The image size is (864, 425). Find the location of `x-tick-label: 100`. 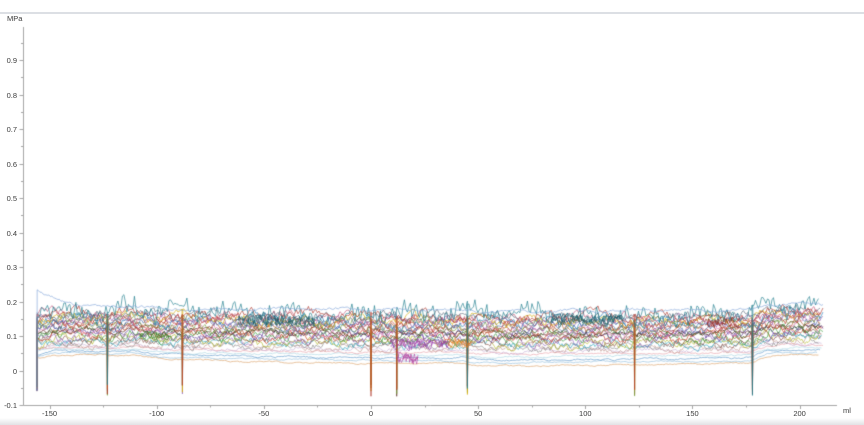

x-tick-label: 100 is located at coordinates (585, 413).